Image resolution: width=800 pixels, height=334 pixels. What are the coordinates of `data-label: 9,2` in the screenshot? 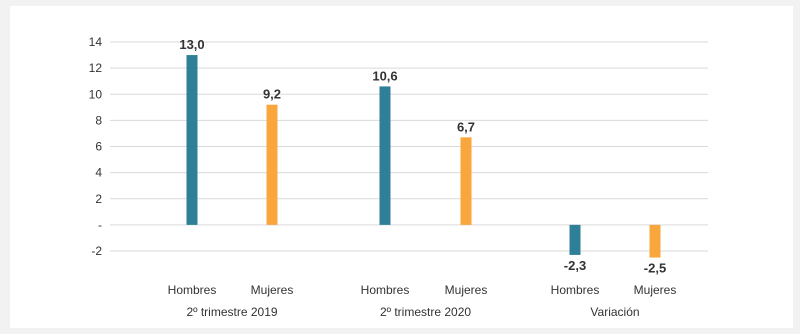 It's located at (272, 94).